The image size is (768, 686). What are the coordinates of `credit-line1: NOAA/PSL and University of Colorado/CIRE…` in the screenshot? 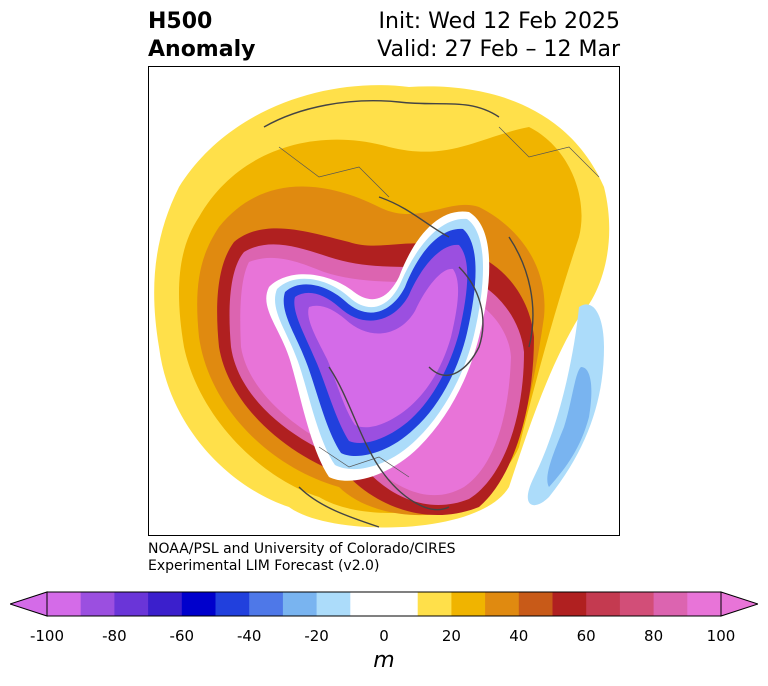 It's located at (302, 549).